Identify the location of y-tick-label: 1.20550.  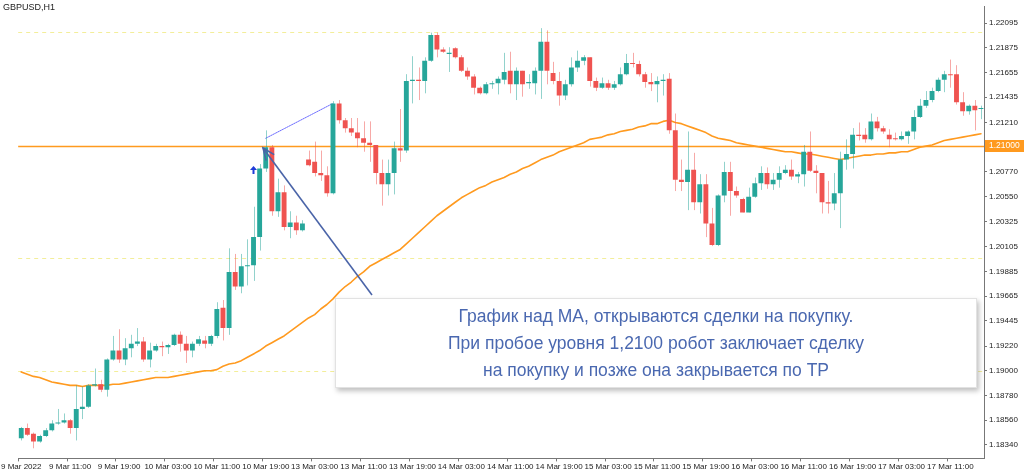
(1004, 196).